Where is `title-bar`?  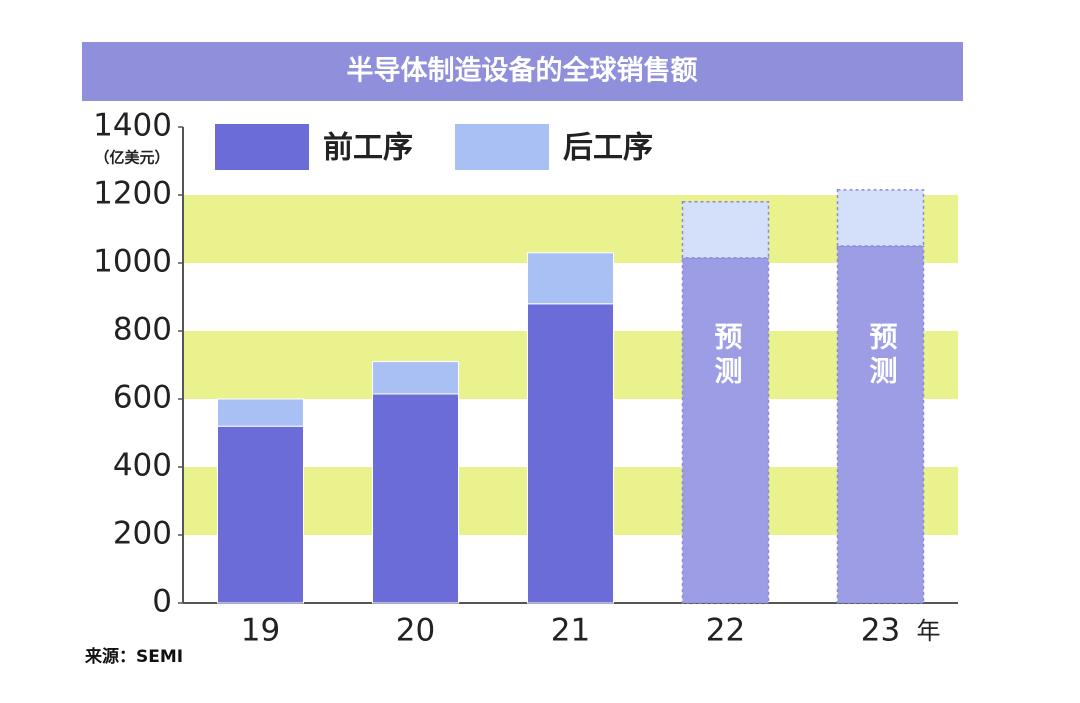
title-bar is located at coordinates (522, 71).